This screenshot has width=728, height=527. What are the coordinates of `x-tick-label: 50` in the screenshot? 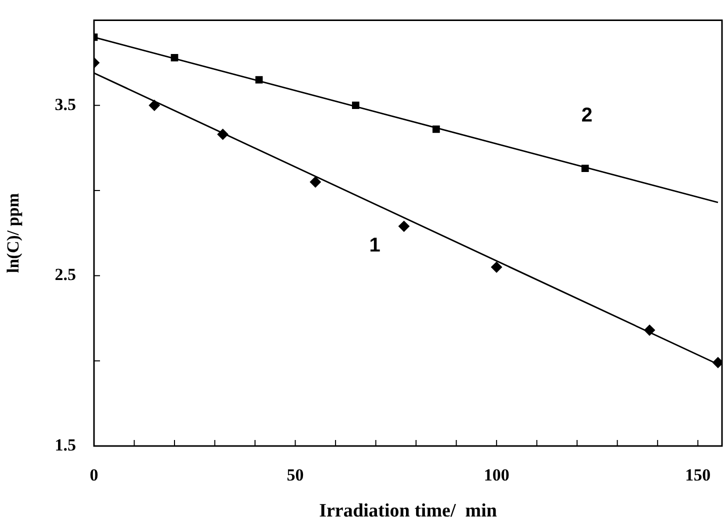 It's located at (295, 475).